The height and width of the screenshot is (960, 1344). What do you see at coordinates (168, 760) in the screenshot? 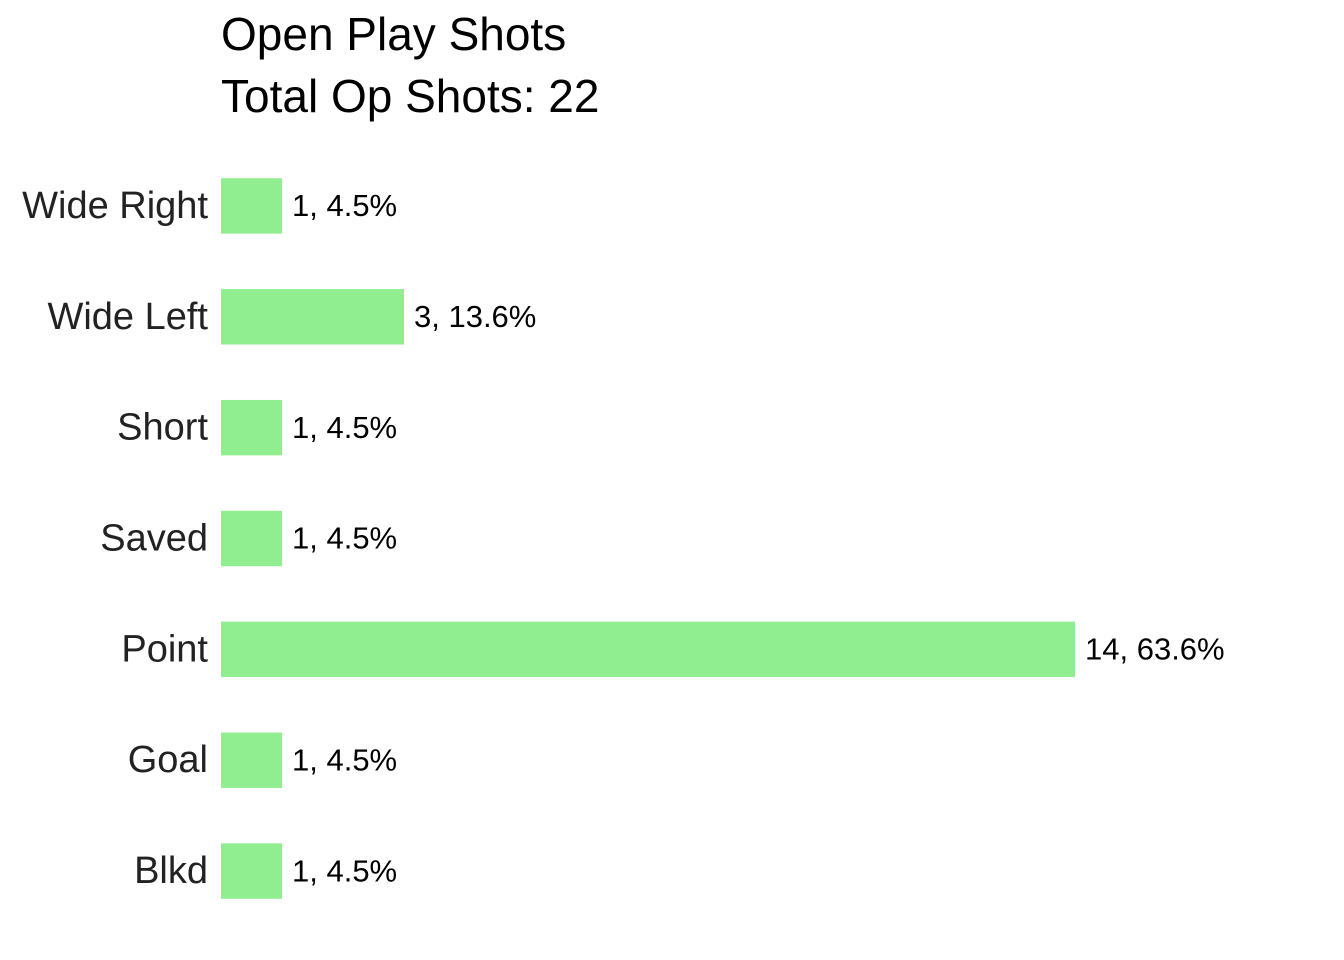
I see `y-tick-label: Goal` at bounding box center [168, 760].